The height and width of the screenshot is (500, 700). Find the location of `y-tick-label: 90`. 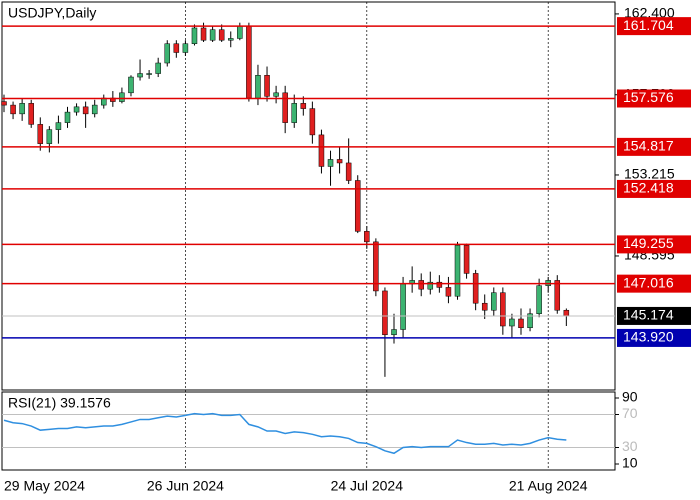

y-tick-label: 90 is located at coordinates (630, 397).